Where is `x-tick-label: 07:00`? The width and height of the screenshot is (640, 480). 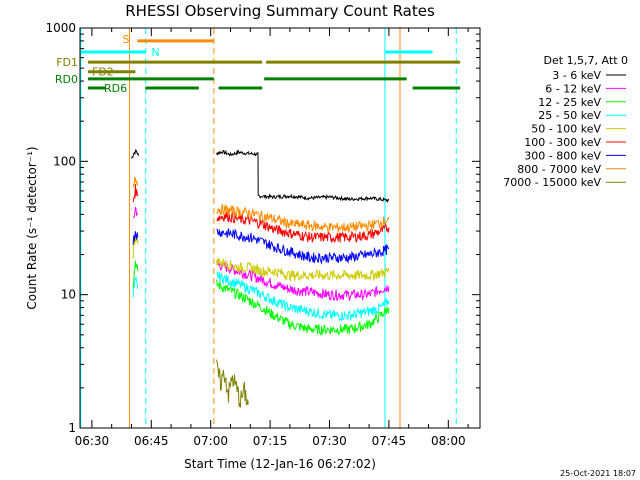
x-tick-label: 07:00 is located at coordinates (210, 441).